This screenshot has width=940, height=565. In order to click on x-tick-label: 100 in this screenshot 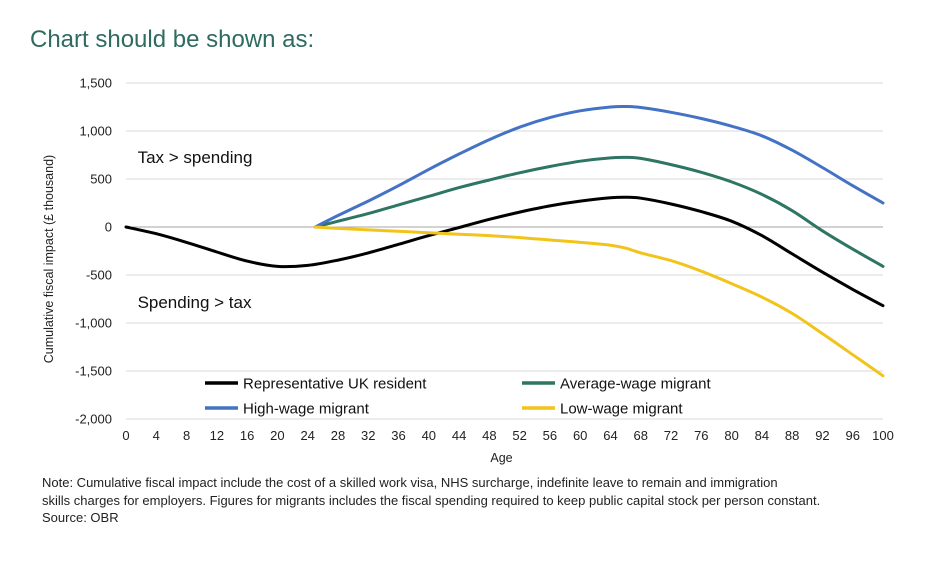, I will do `click(883, 435)`.